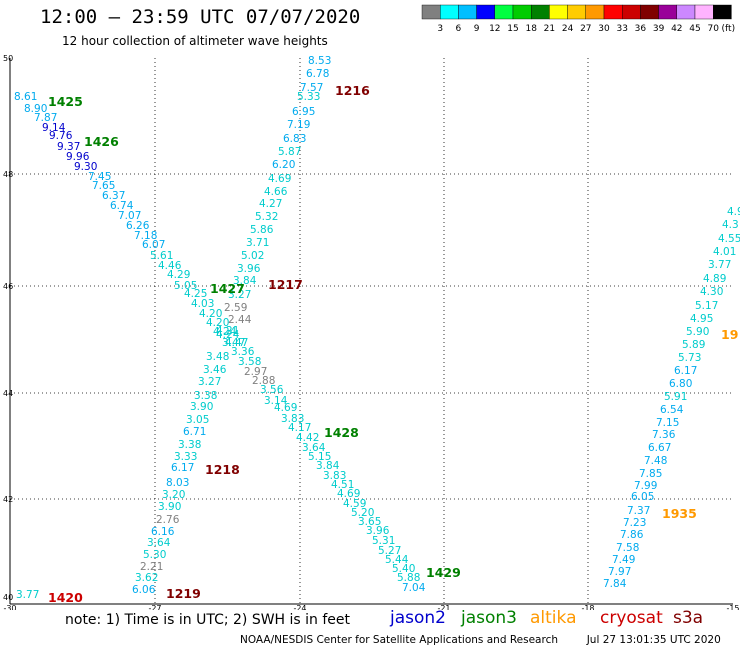 This screenshot has height=650, width=740. I want to click on wave-height-point: 5.17, so click(706, 306).